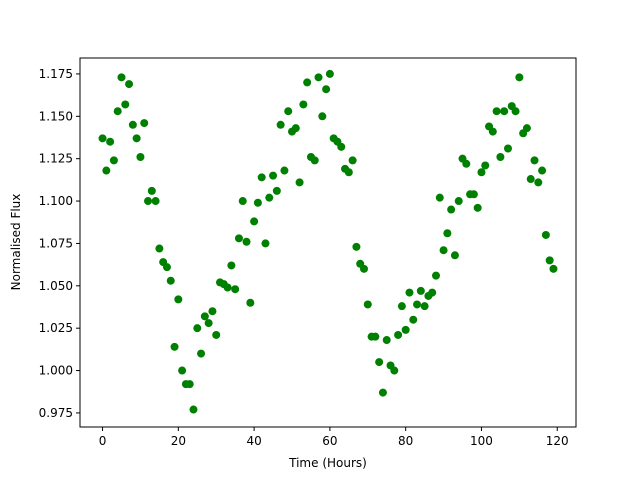 The width and height of the screenshot is (640, 480). What do you see at coordinates (56, 201) in the screenshot?
I see `y-tick-label: 1.100` at bounding box center [56, 201].